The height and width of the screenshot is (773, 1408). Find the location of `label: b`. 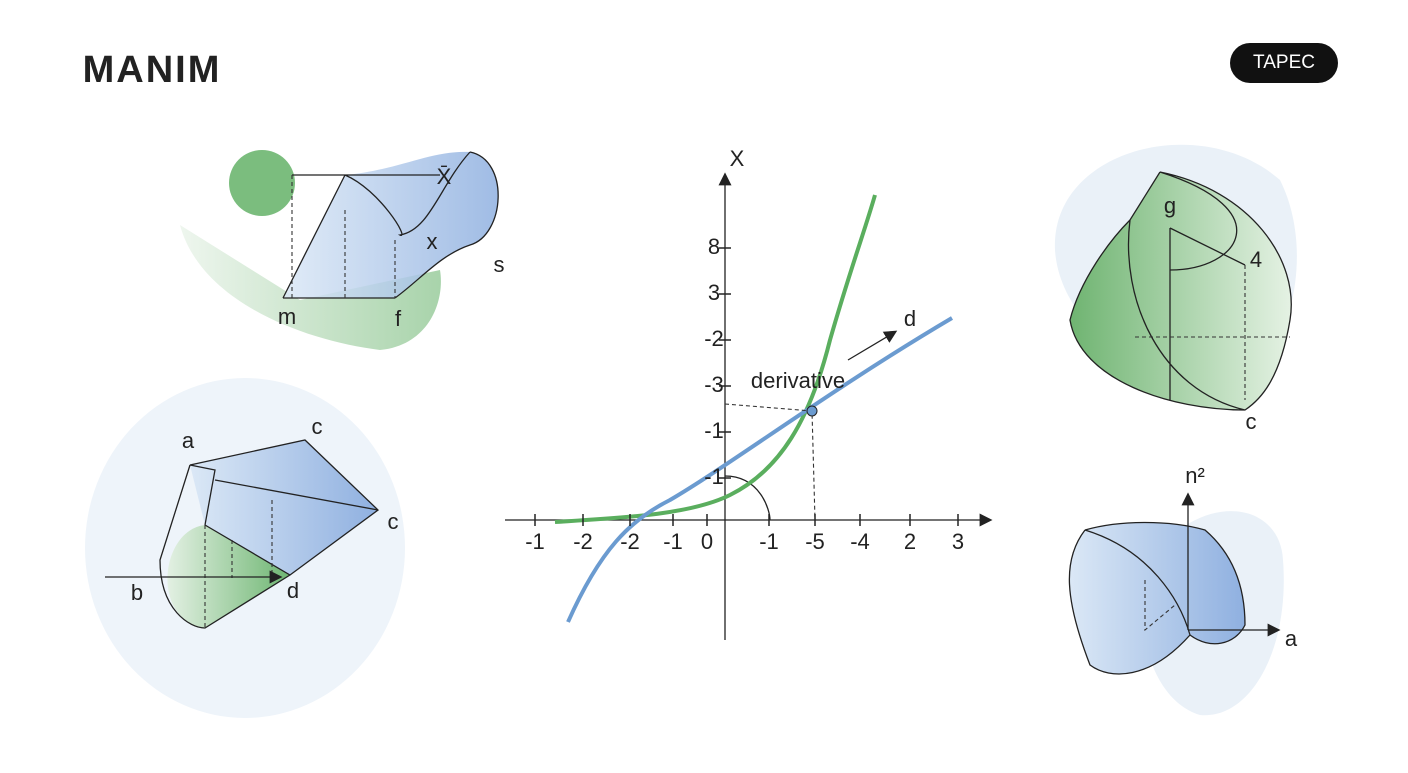

label: b is located at coordinates (137, 592).